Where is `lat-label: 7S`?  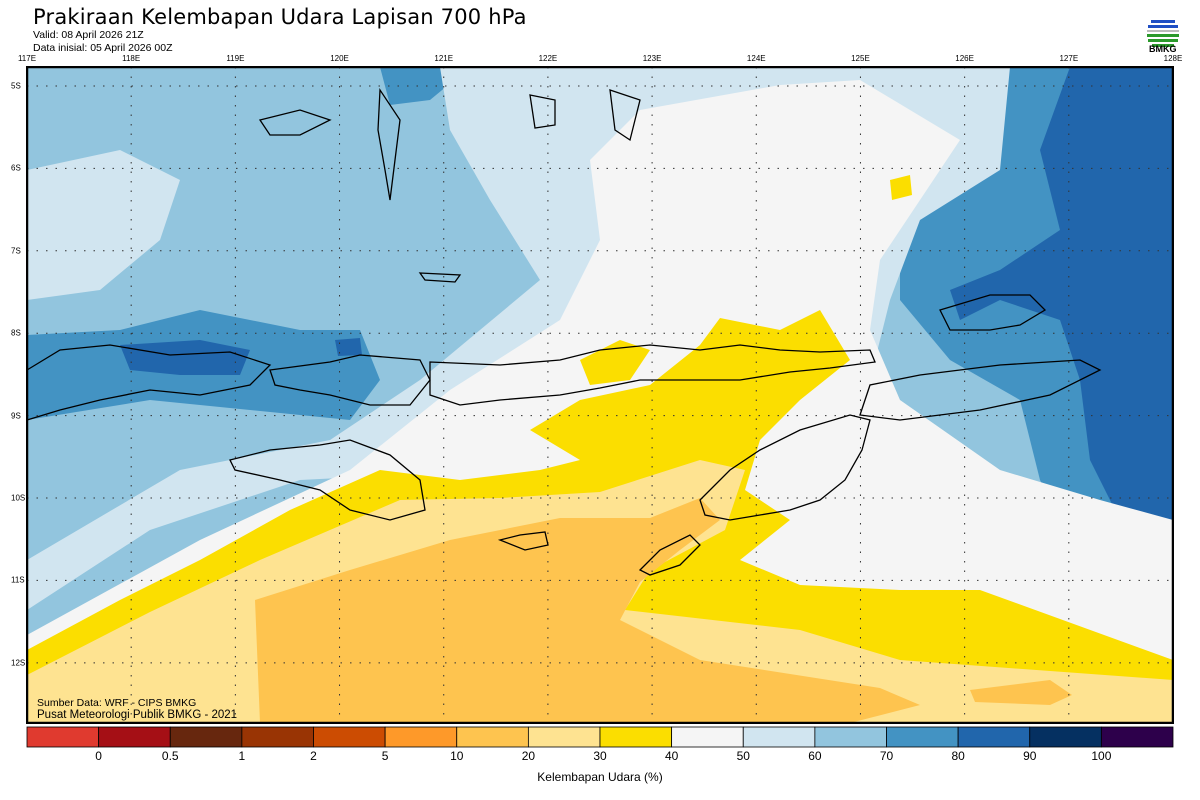
lat-label: 7S is located at coordinates (16, 251).